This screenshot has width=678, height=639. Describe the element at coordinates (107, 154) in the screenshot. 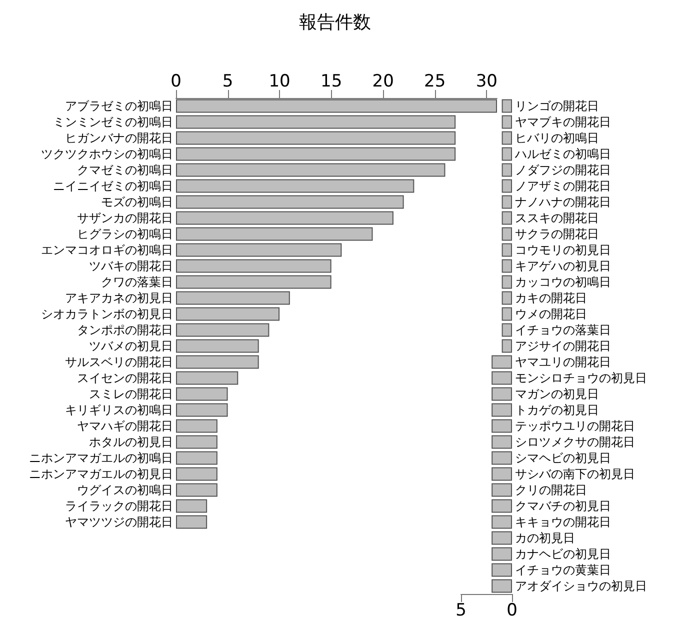

I see `y-tick-label: ツクツクホウシの初鳴日` at that location.